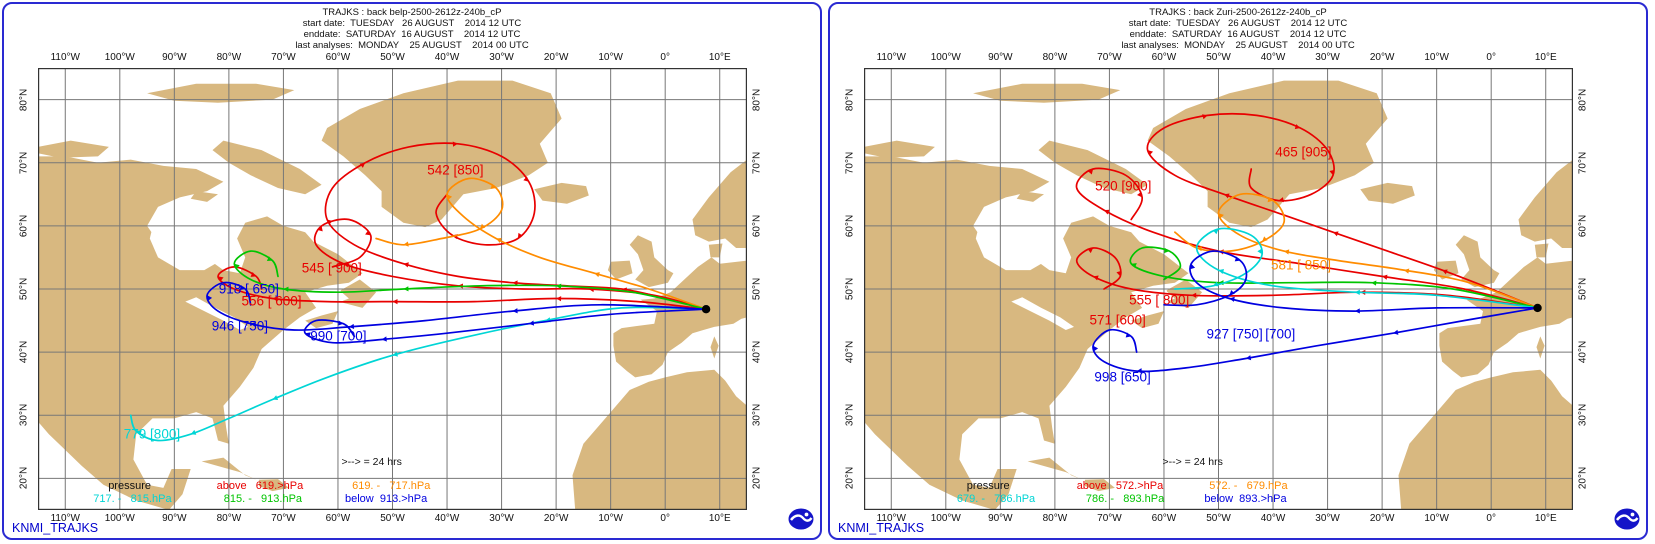  Describe the element at coordinates (338, 336) in the screenshot. I see `trajectory-label: 990 [700]` at that location.